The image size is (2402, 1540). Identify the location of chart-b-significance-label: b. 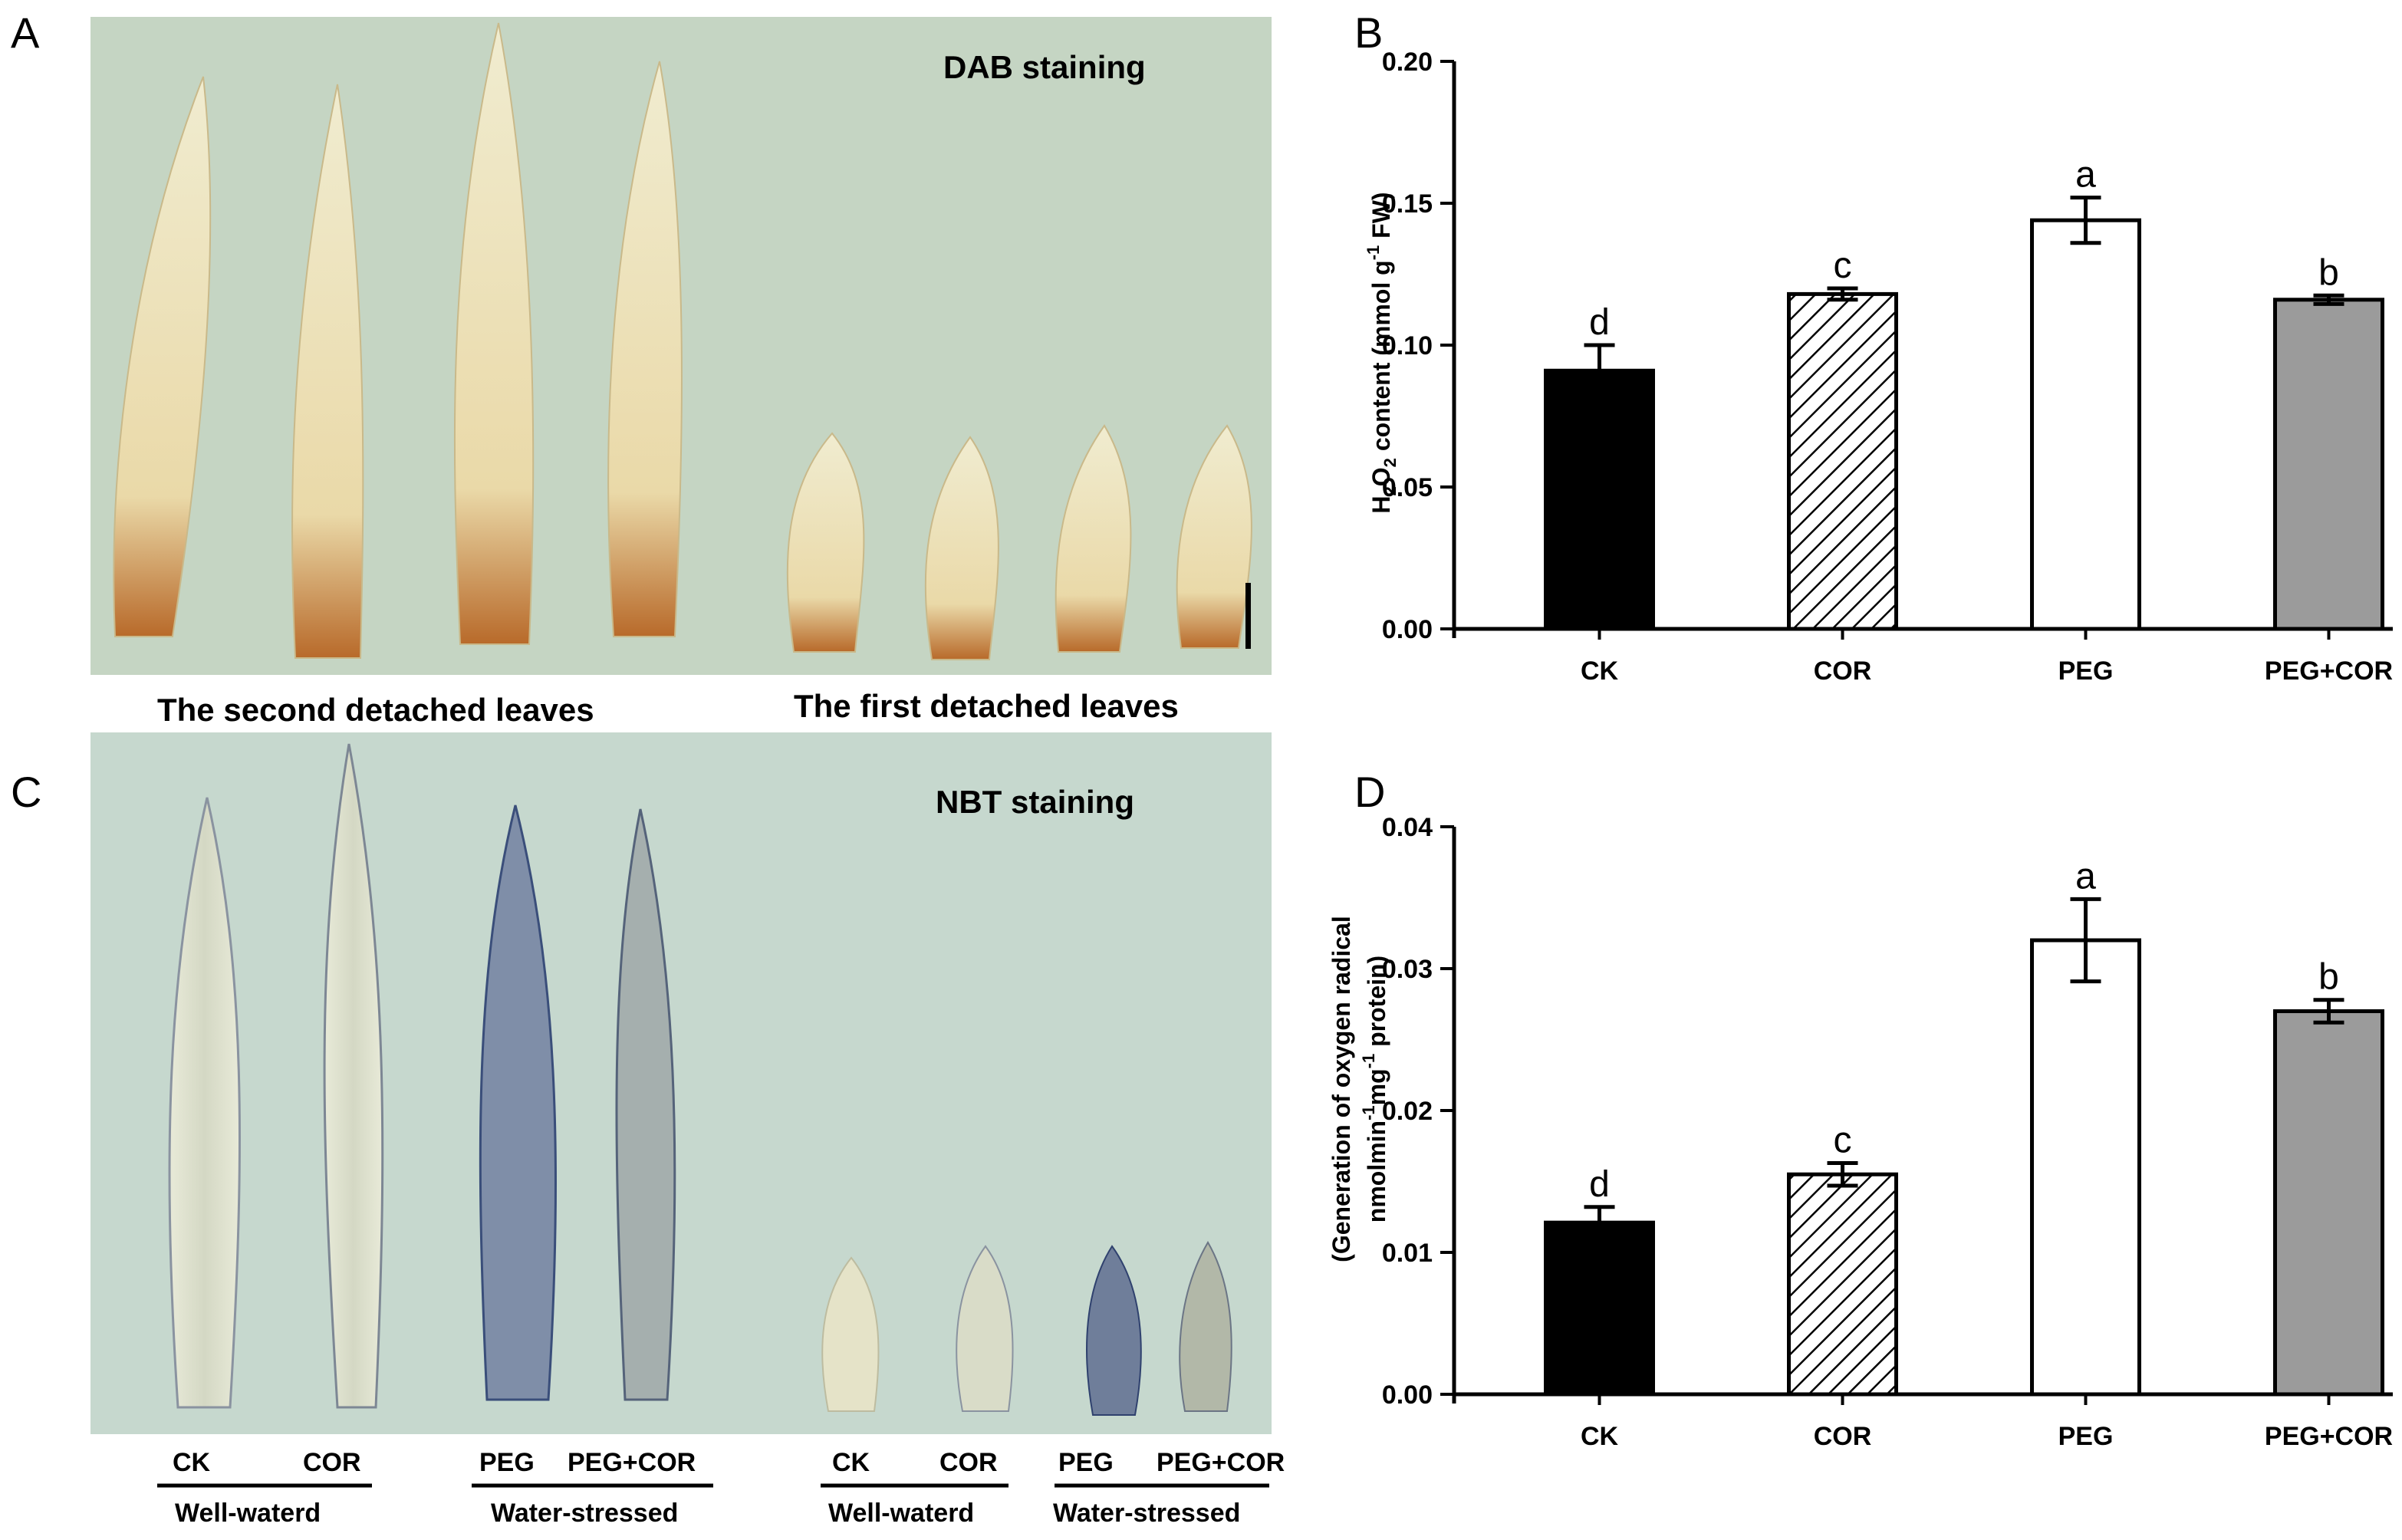
(2328, 272).